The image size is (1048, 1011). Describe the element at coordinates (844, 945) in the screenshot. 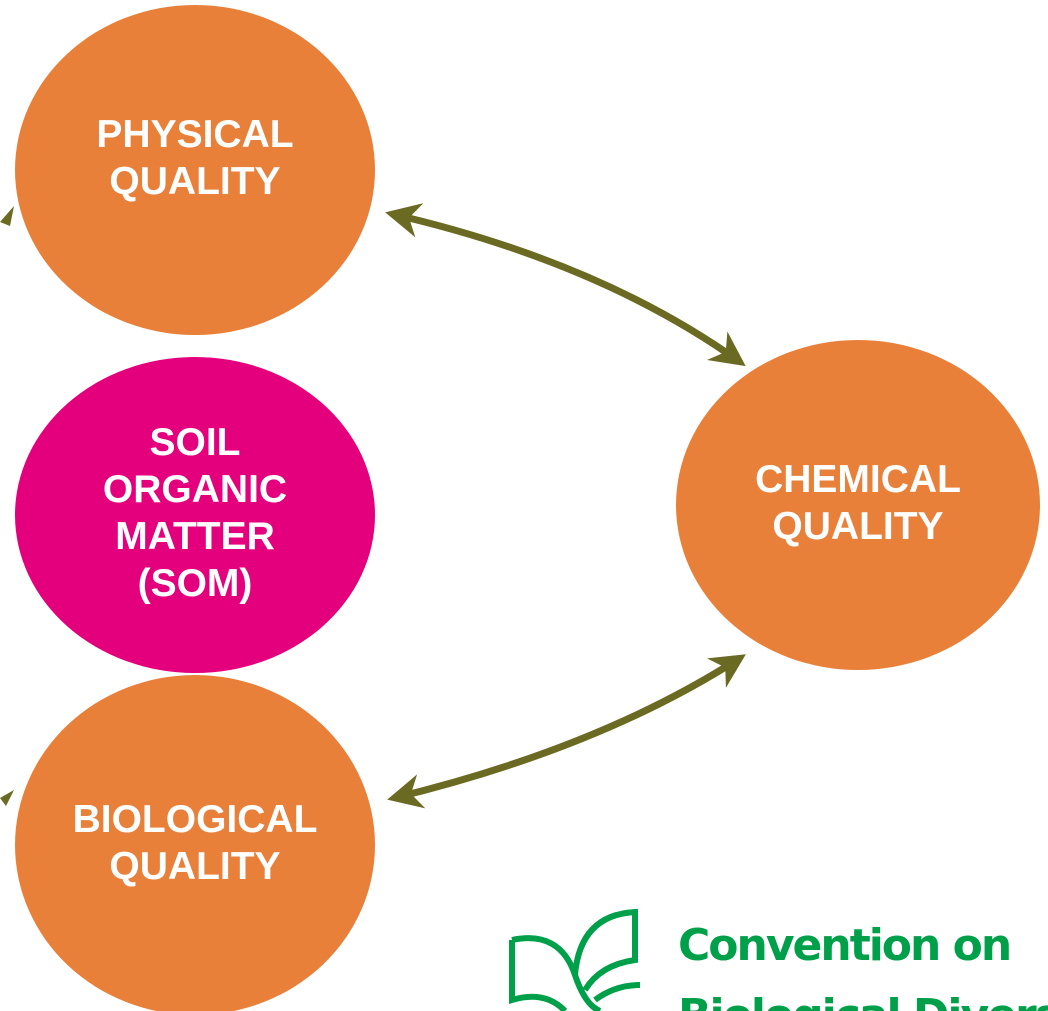

I see `logo-text: Convention on` at that location.